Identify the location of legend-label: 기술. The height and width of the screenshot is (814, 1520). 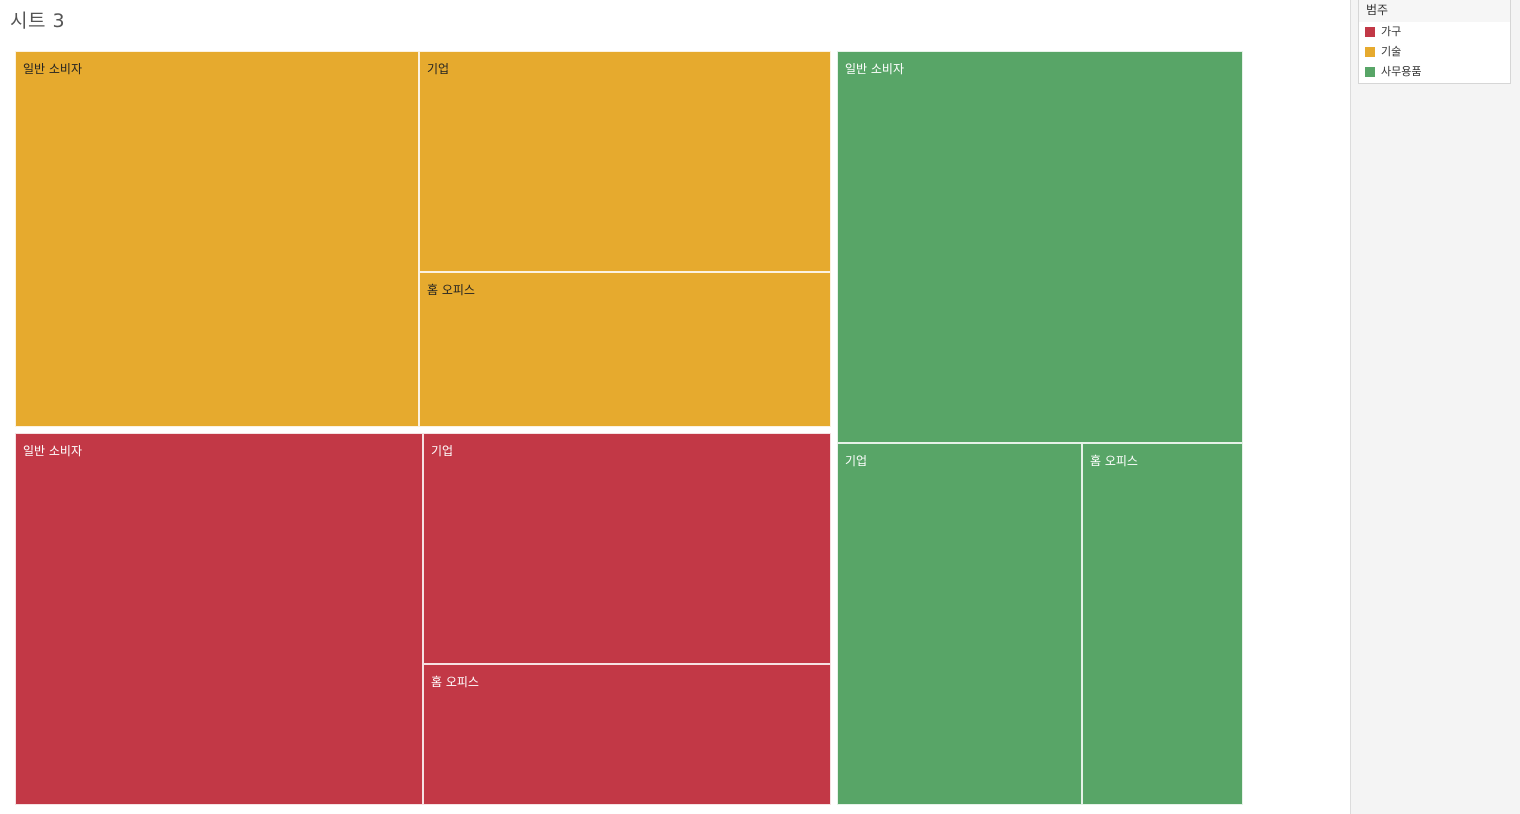
(1391, 51).